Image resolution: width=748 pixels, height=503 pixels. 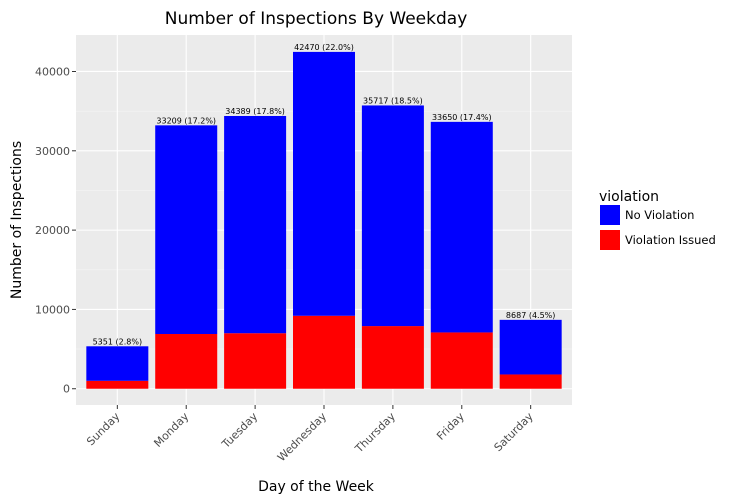 I want to click on bar-total-label: 33650 (17.4%), so click(x=462, y=117).